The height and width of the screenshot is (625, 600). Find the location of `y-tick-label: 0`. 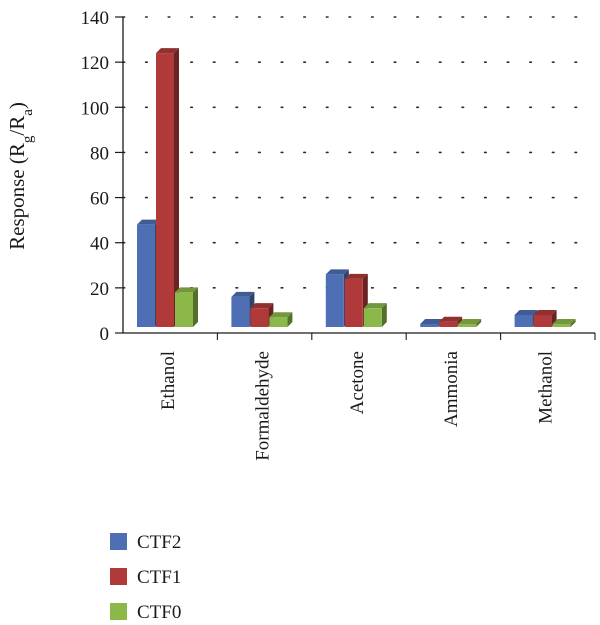

y-tick-label: 0 is located at coordinates (105, 334).